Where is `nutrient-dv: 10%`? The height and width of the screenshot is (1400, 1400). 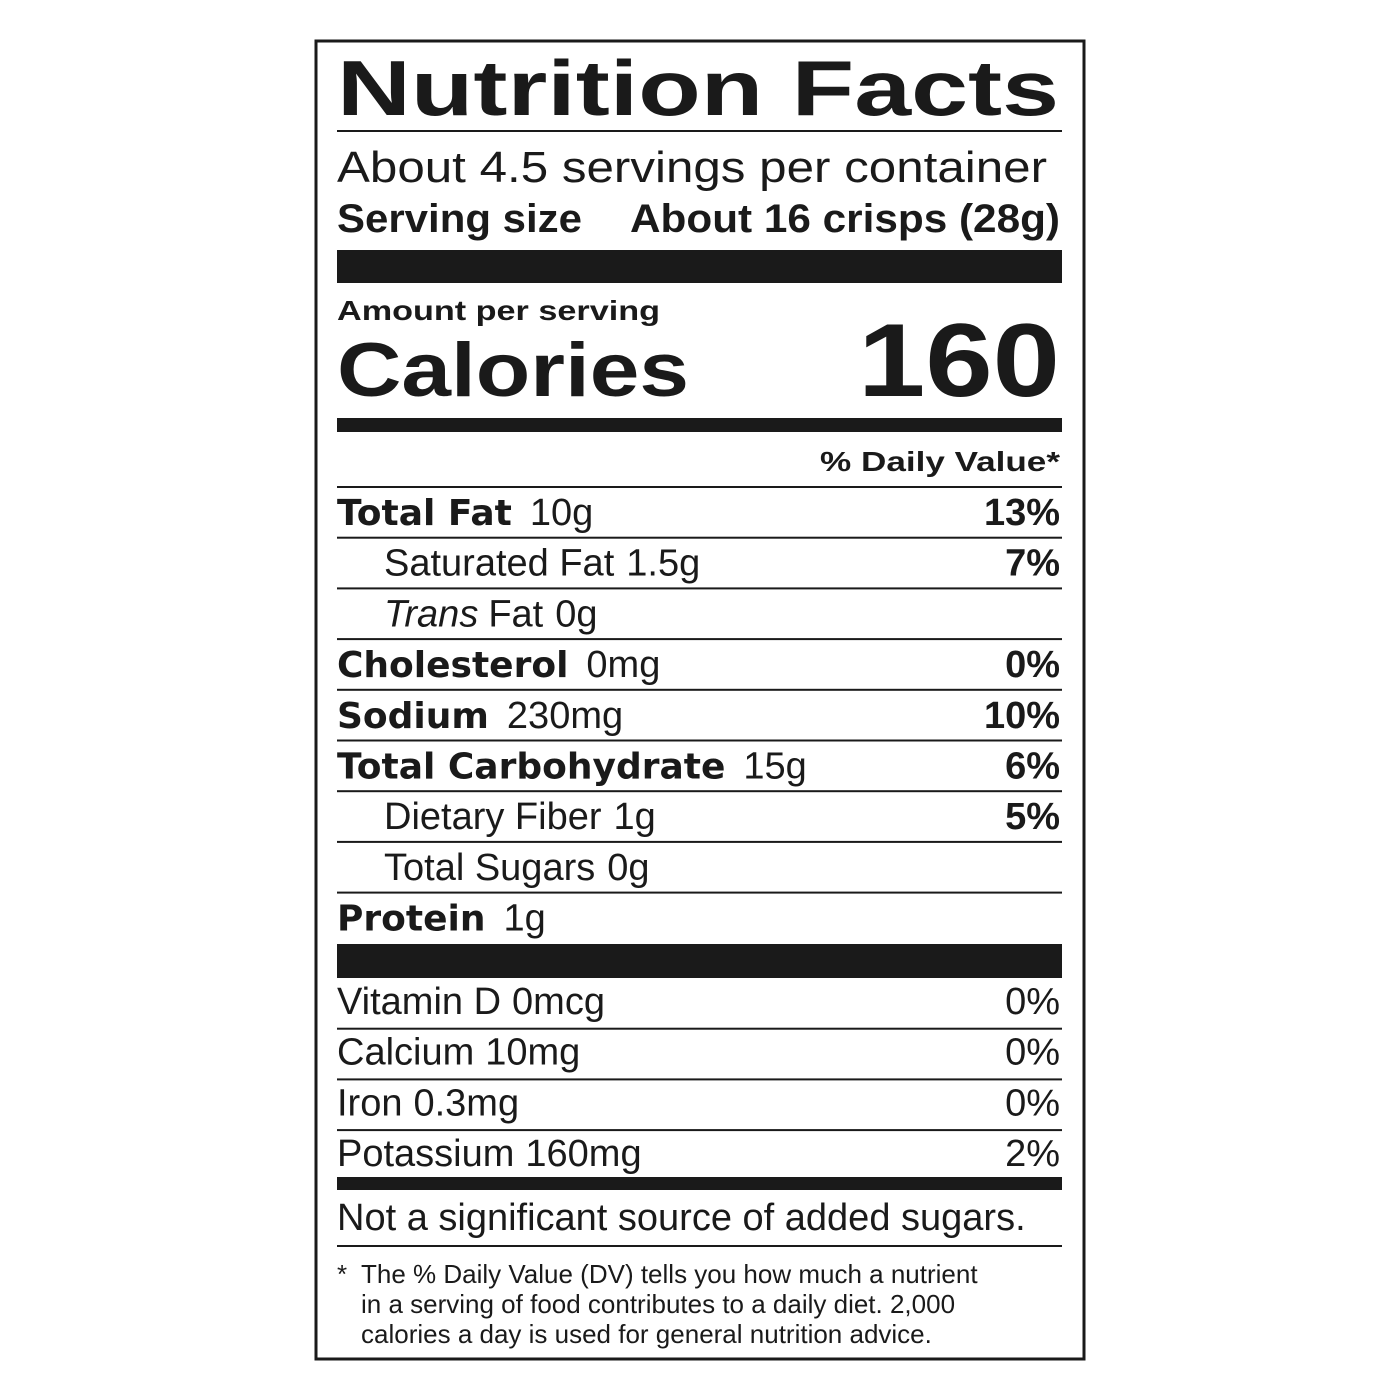
nutrient-dv: 10% is located at coordinates (1022, 716).